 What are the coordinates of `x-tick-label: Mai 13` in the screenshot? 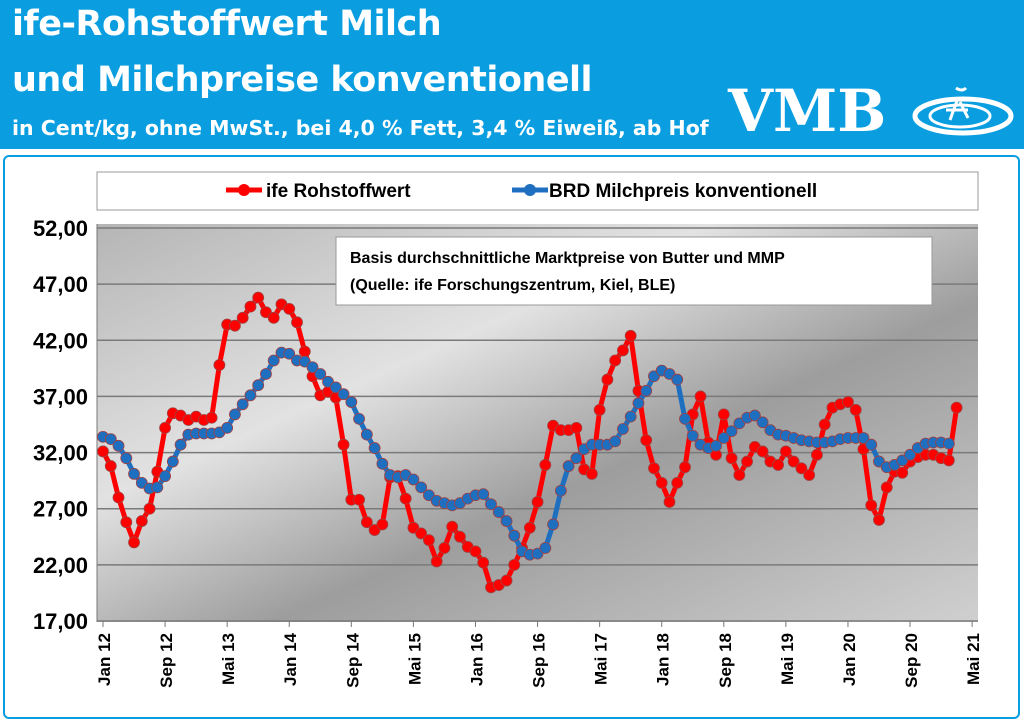 It's located at (228, 659).